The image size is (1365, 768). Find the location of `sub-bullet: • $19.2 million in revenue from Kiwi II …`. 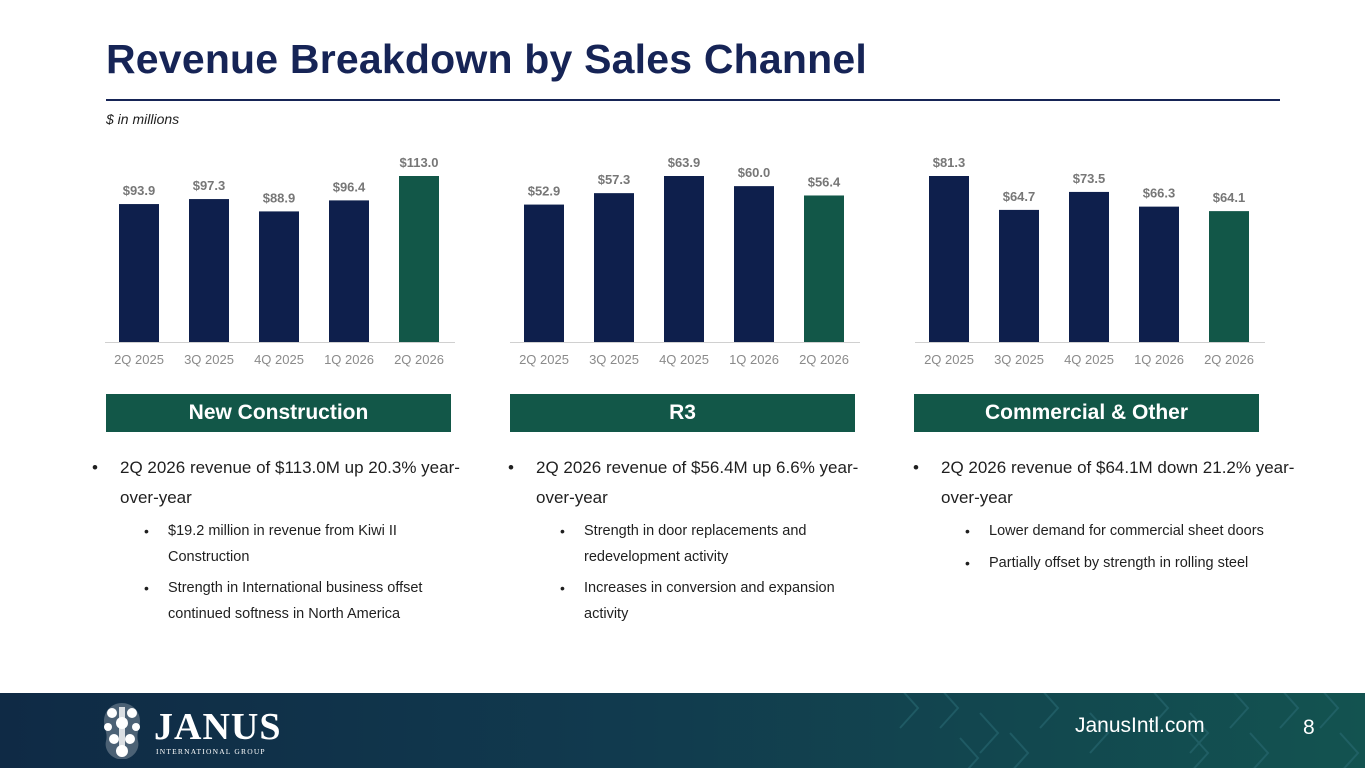

sub-bullet: • $19.2 million in revenue from Kiwi II … is located at coordinates (305, 544).